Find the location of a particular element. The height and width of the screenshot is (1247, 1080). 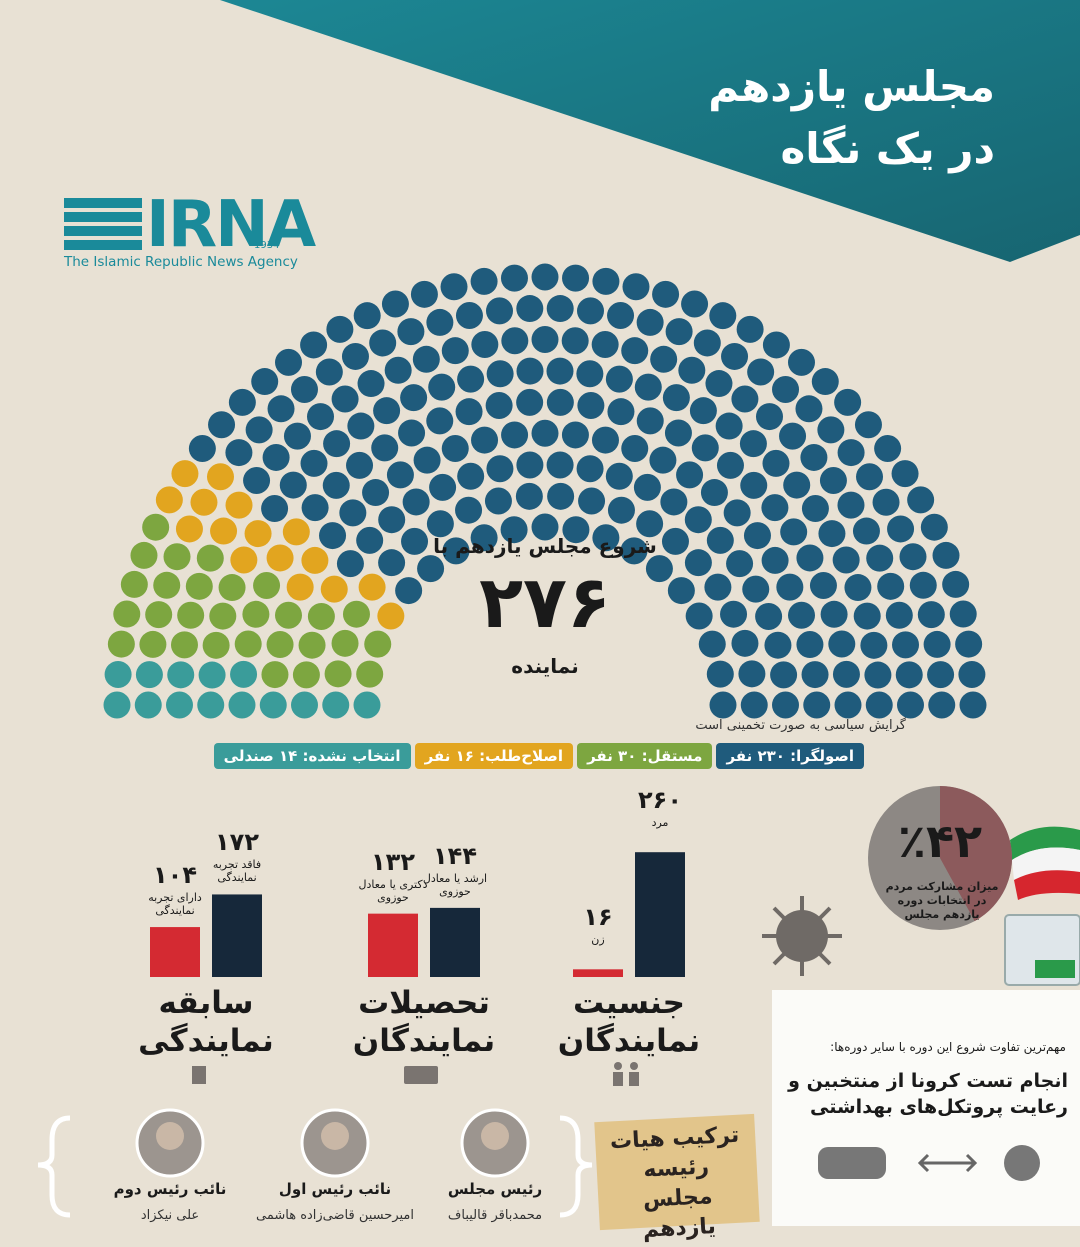

bar-category: مرد is located at coordinates (660, 823).